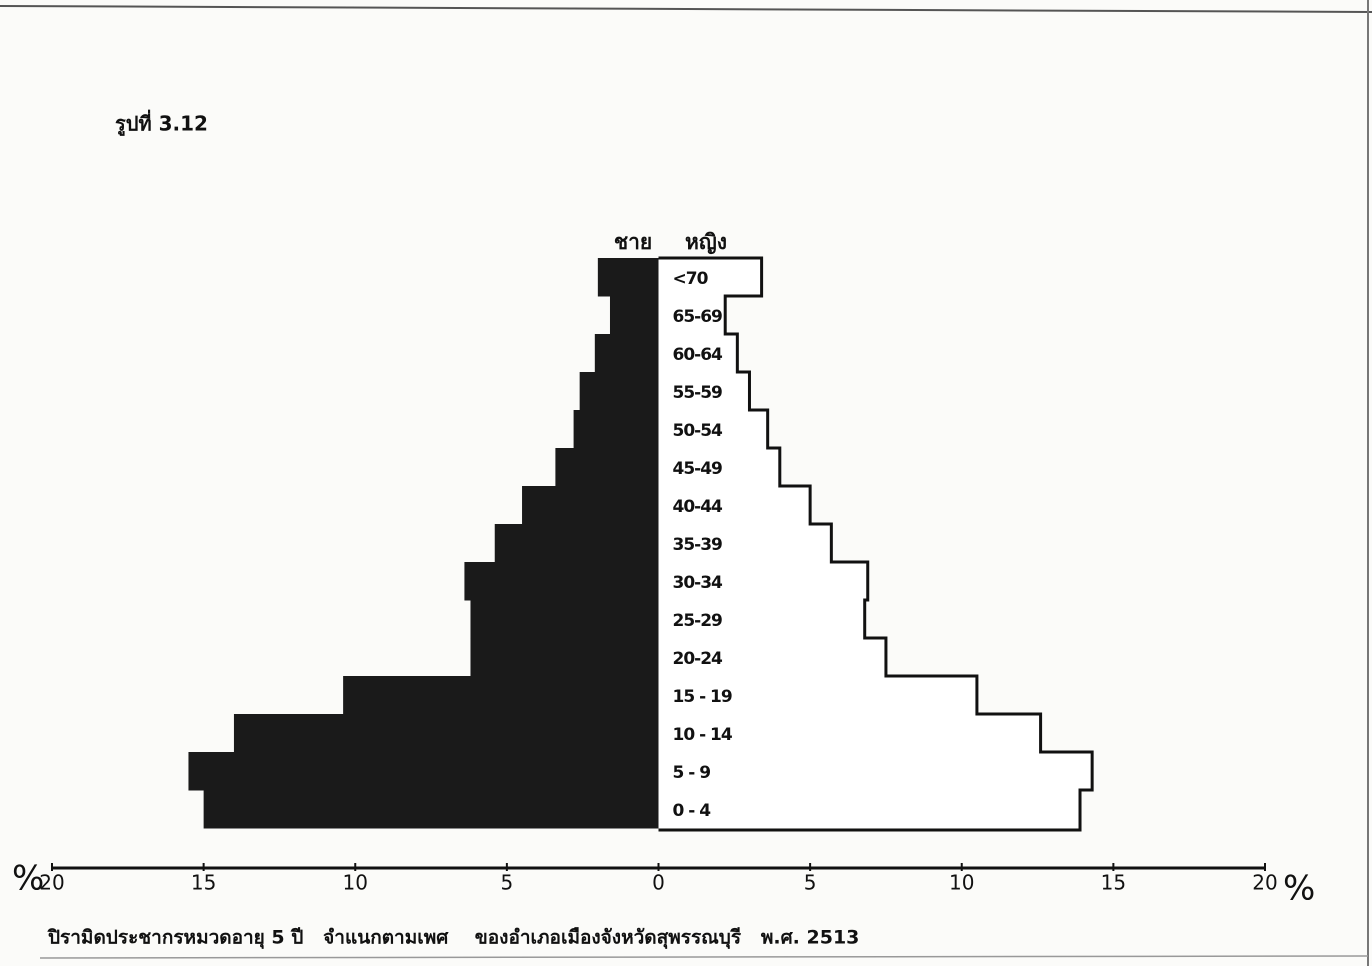 Image resolution: width=1372 pixels, height=966 pixels. I want to click on age-label: 60-64, so click(698, 355).